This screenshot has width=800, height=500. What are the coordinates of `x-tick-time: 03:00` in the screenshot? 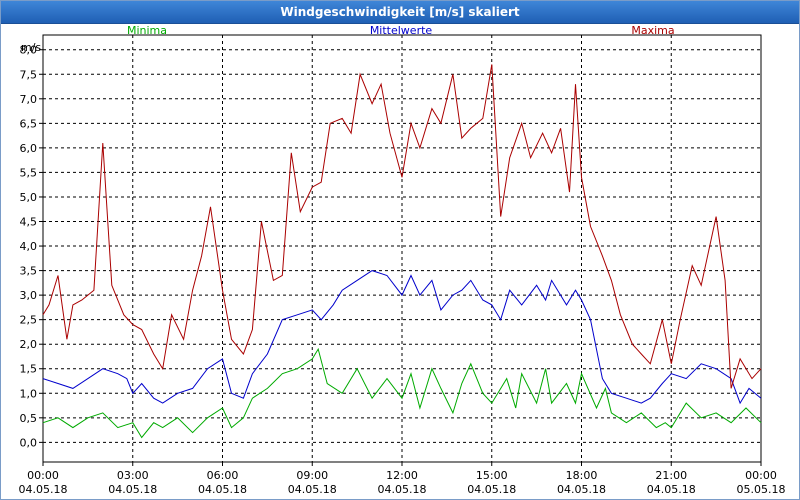 It's located at (133, 475).